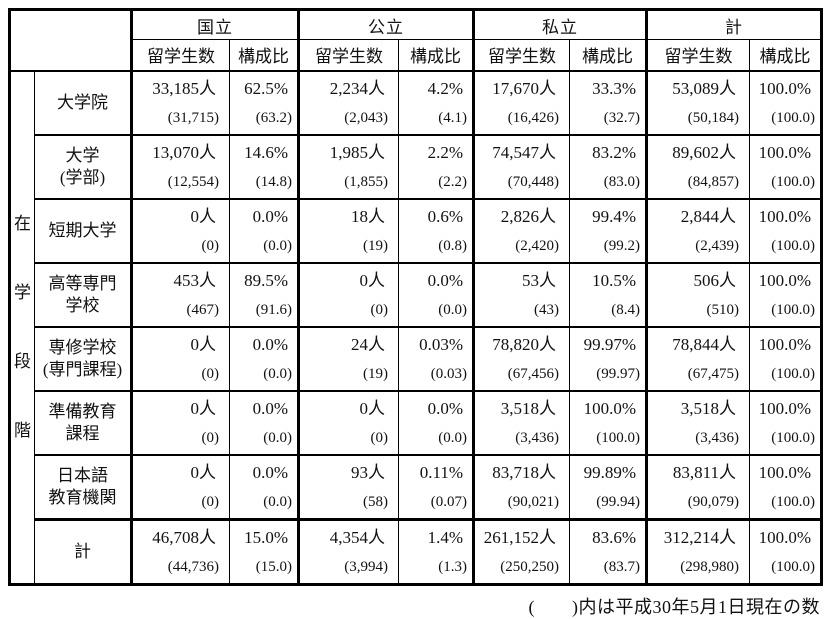 The height and width of the screenshot is (619, 828). What do you see at coordinates (559, 24) in the screenshot?
I see `group-header-private: 私立` at bounding box center [559, 24].